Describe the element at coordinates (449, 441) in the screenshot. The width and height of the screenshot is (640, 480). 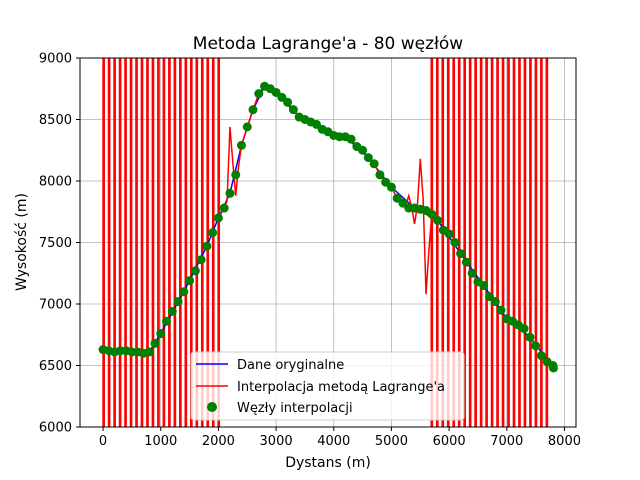
I see `x-tick-label: 6000` at that location.